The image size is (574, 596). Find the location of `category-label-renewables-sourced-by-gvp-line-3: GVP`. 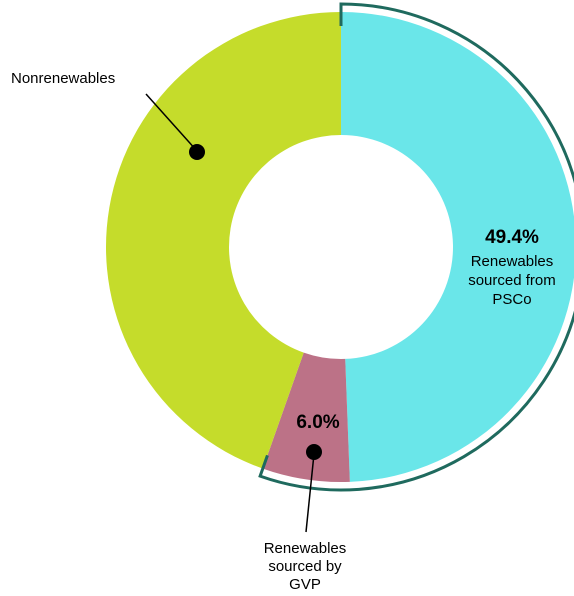

category-label-renewables-sourced-by-gvp-line-3: GVP is located at coordinates (305, 584).